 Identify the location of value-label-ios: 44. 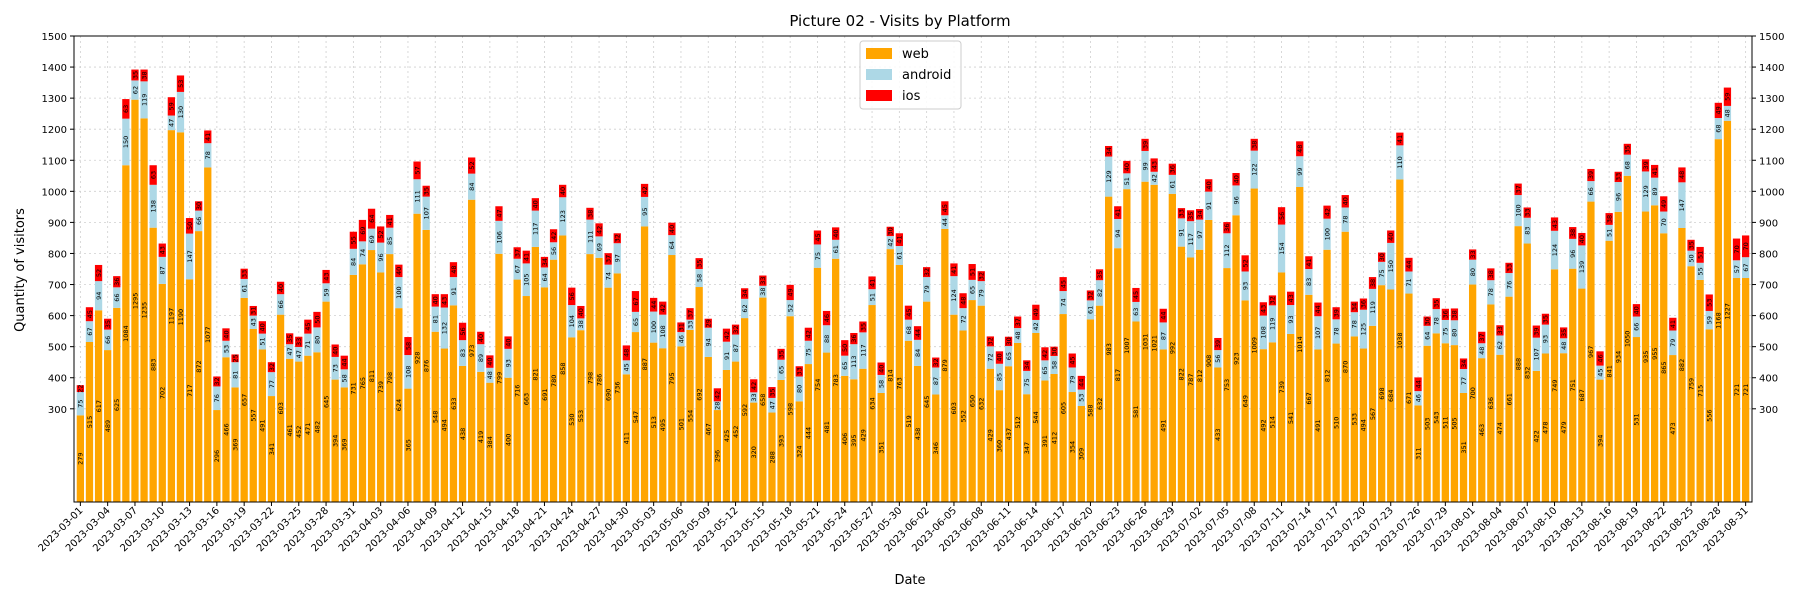
(345, 362).